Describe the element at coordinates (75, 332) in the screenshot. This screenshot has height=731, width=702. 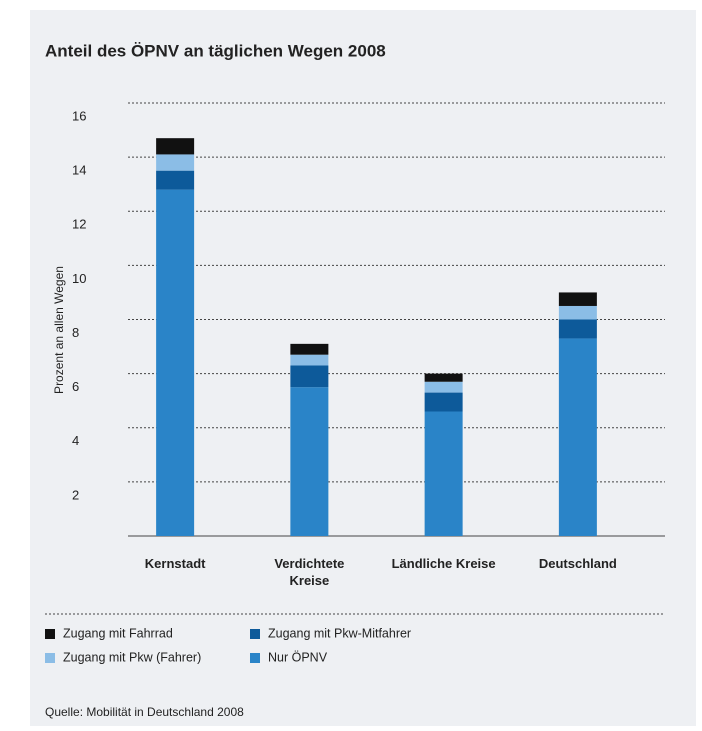
I see `y-tick-label: 8` at that location.